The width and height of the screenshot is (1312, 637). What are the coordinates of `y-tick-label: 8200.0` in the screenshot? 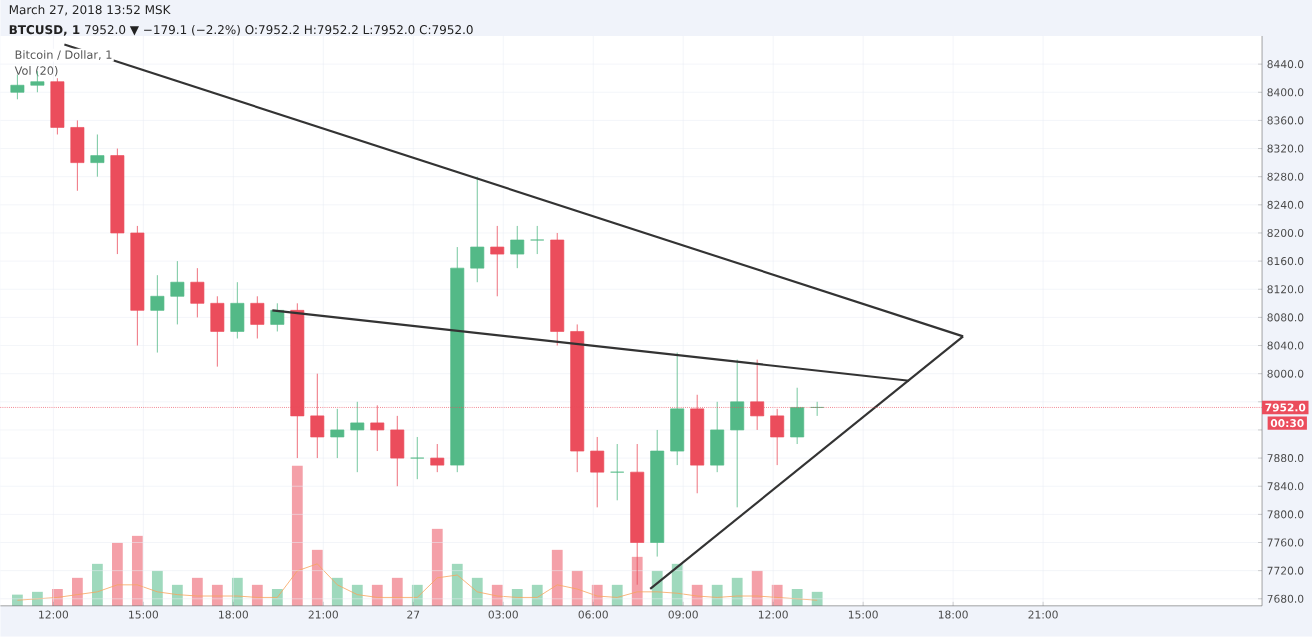 It's located at (1285, 233).